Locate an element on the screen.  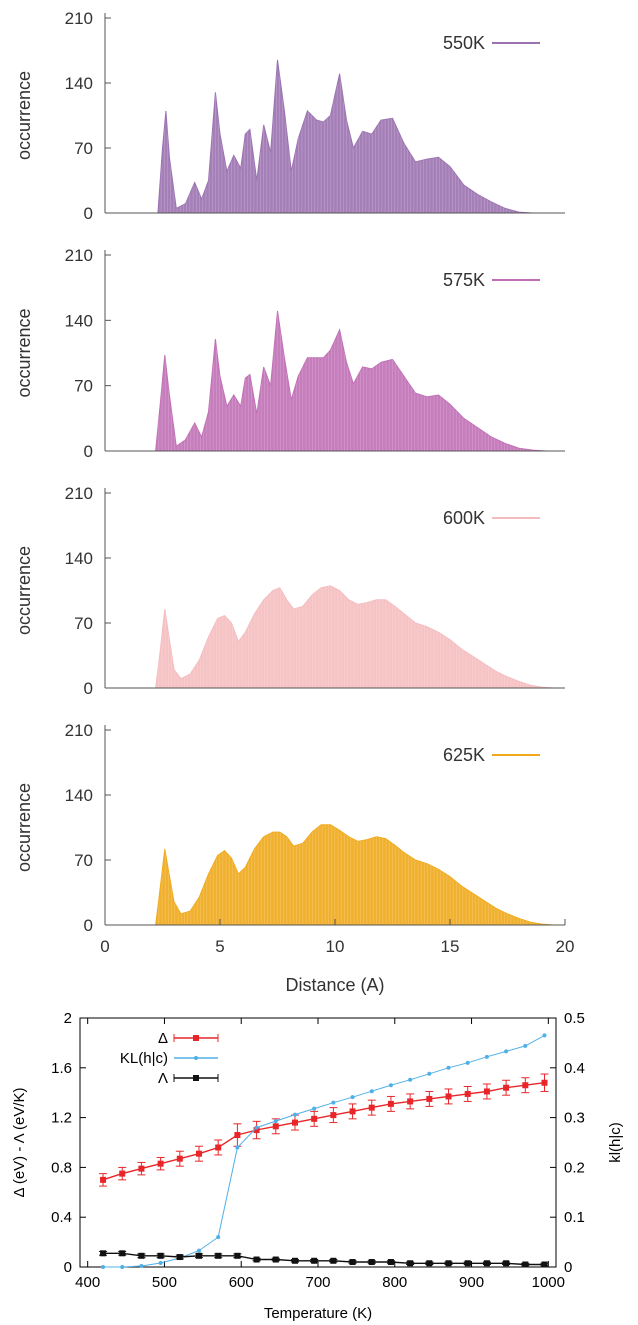
distance-x-axis: 0 5 10 15 20 Distance (A) is located at coordinates (337, 957).